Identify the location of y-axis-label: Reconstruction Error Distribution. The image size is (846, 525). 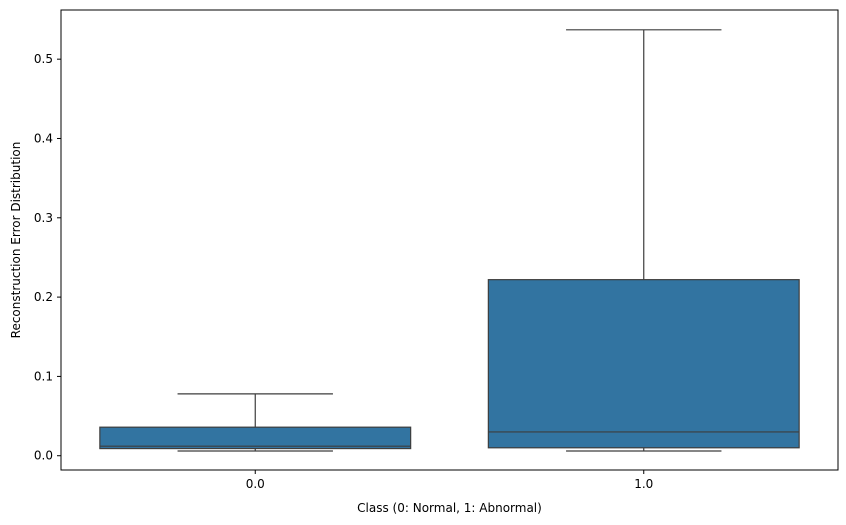
(16, 240).